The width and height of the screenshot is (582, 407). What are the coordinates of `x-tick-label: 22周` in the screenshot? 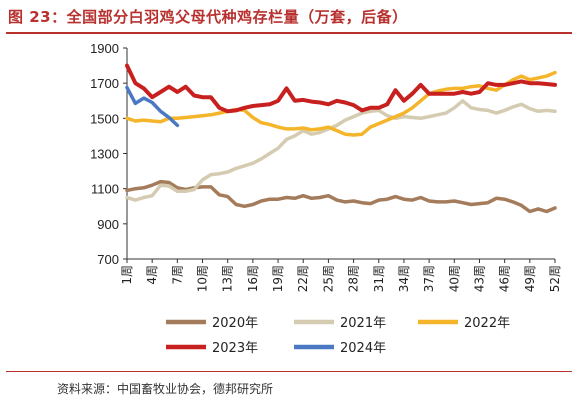 It's located at (303, 278).